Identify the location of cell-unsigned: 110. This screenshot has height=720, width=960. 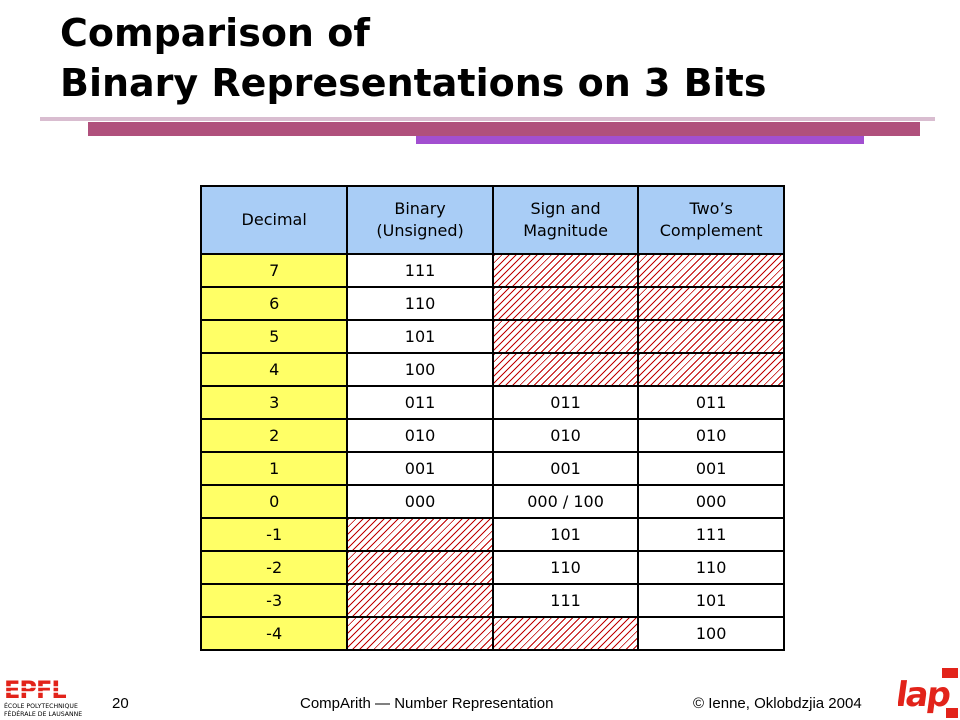
(420, 303).